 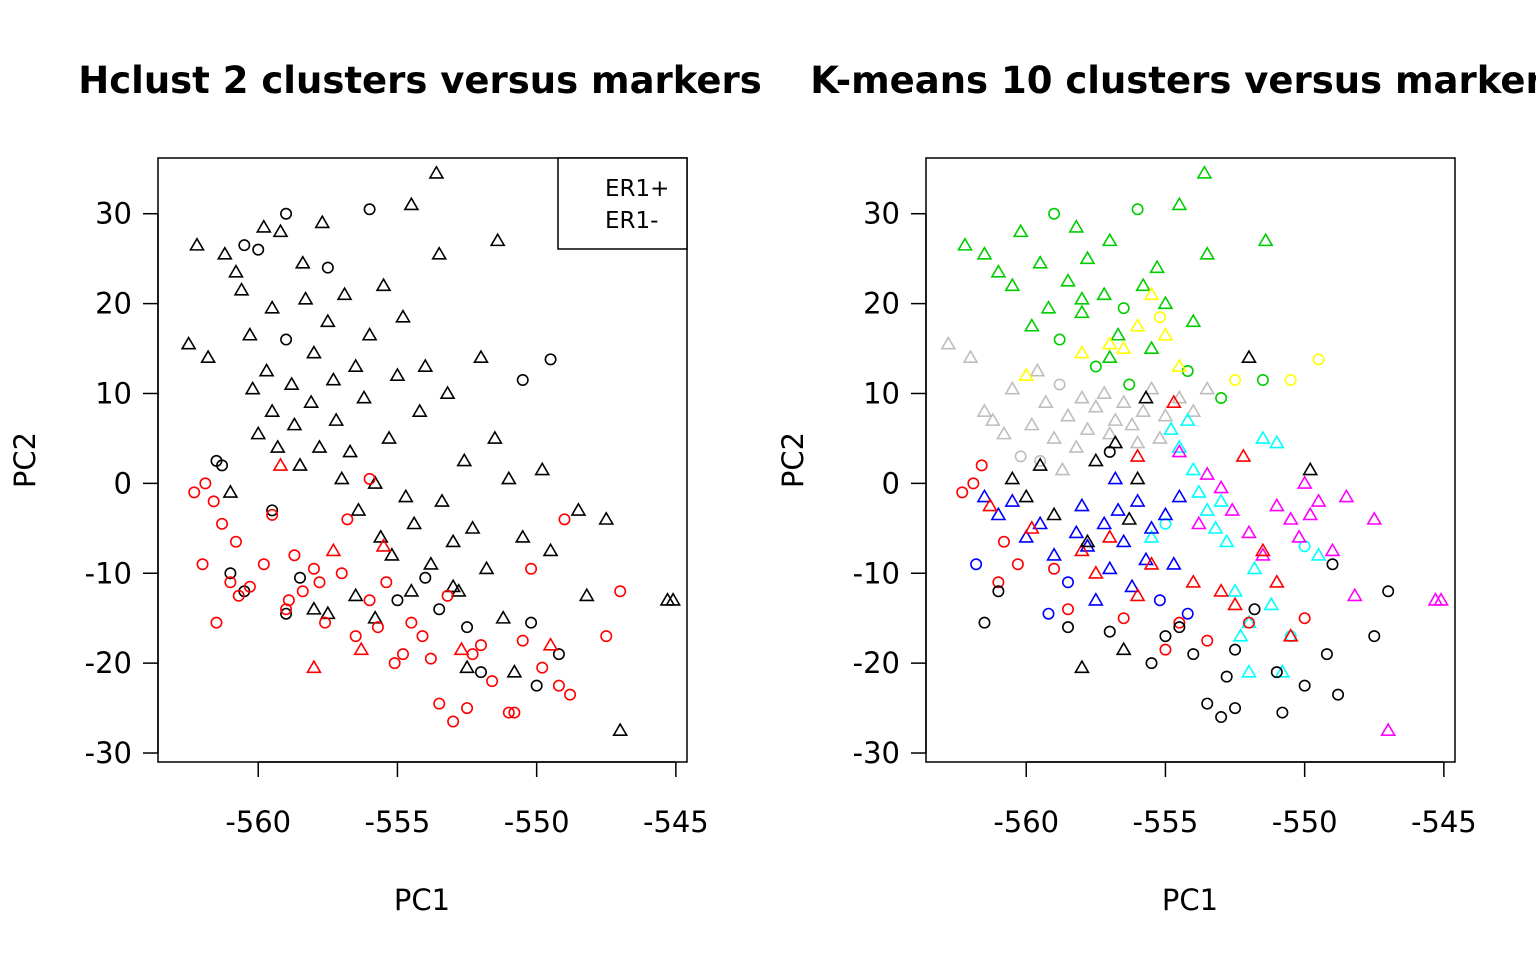 What do you see at coordinates (467, 800) in the screenshot?
I see `x-axis: -560 -555 -550 -545` at bounding box center [467, 800].